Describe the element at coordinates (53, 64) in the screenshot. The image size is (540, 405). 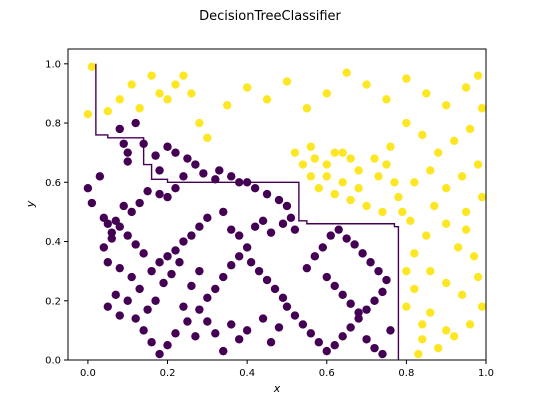
I see `y-tick-label: 1.0` at that location.